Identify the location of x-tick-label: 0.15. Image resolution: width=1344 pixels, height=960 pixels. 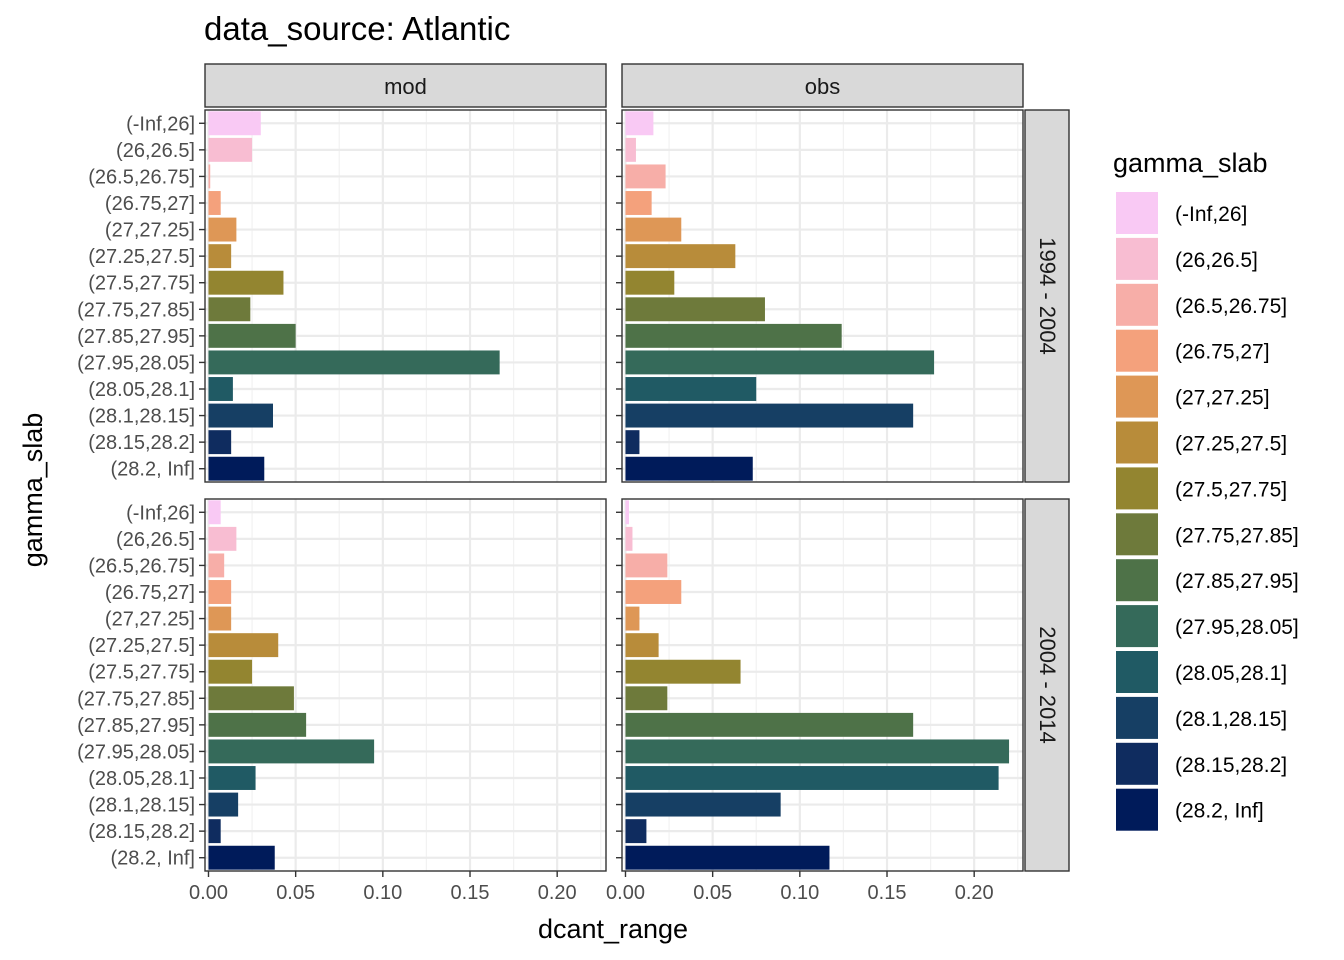
(470, 893).